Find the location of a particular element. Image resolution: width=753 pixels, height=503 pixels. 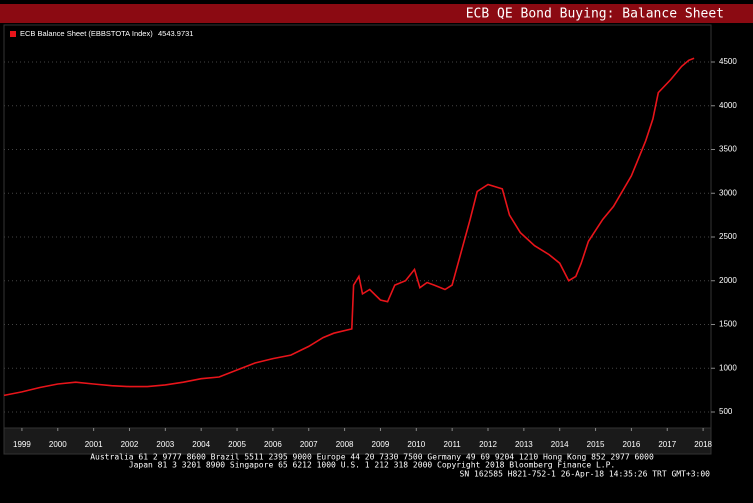

x-tick-label: 2018 is located at coordinates (703, 444).